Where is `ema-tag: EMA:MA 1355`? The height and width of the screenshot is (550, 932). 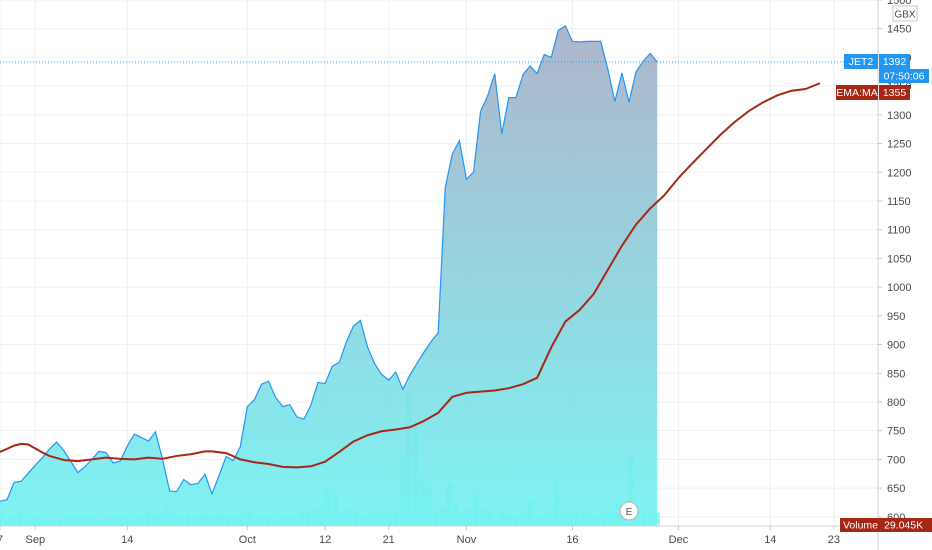
ema-tag: EMA:MA 1355 is located at coordinates (873, 92).